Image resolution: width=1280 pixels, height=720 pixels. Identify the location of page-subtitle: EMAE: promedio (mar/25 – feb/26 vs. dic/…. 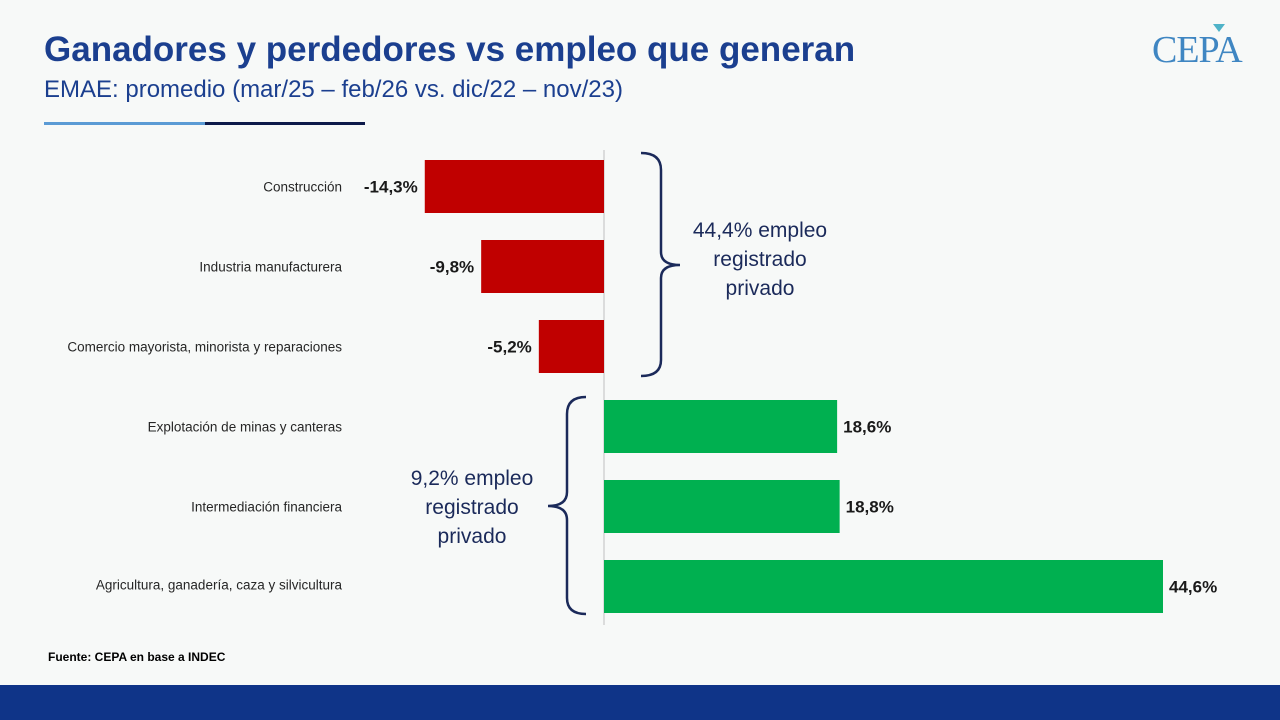
(333, 89).